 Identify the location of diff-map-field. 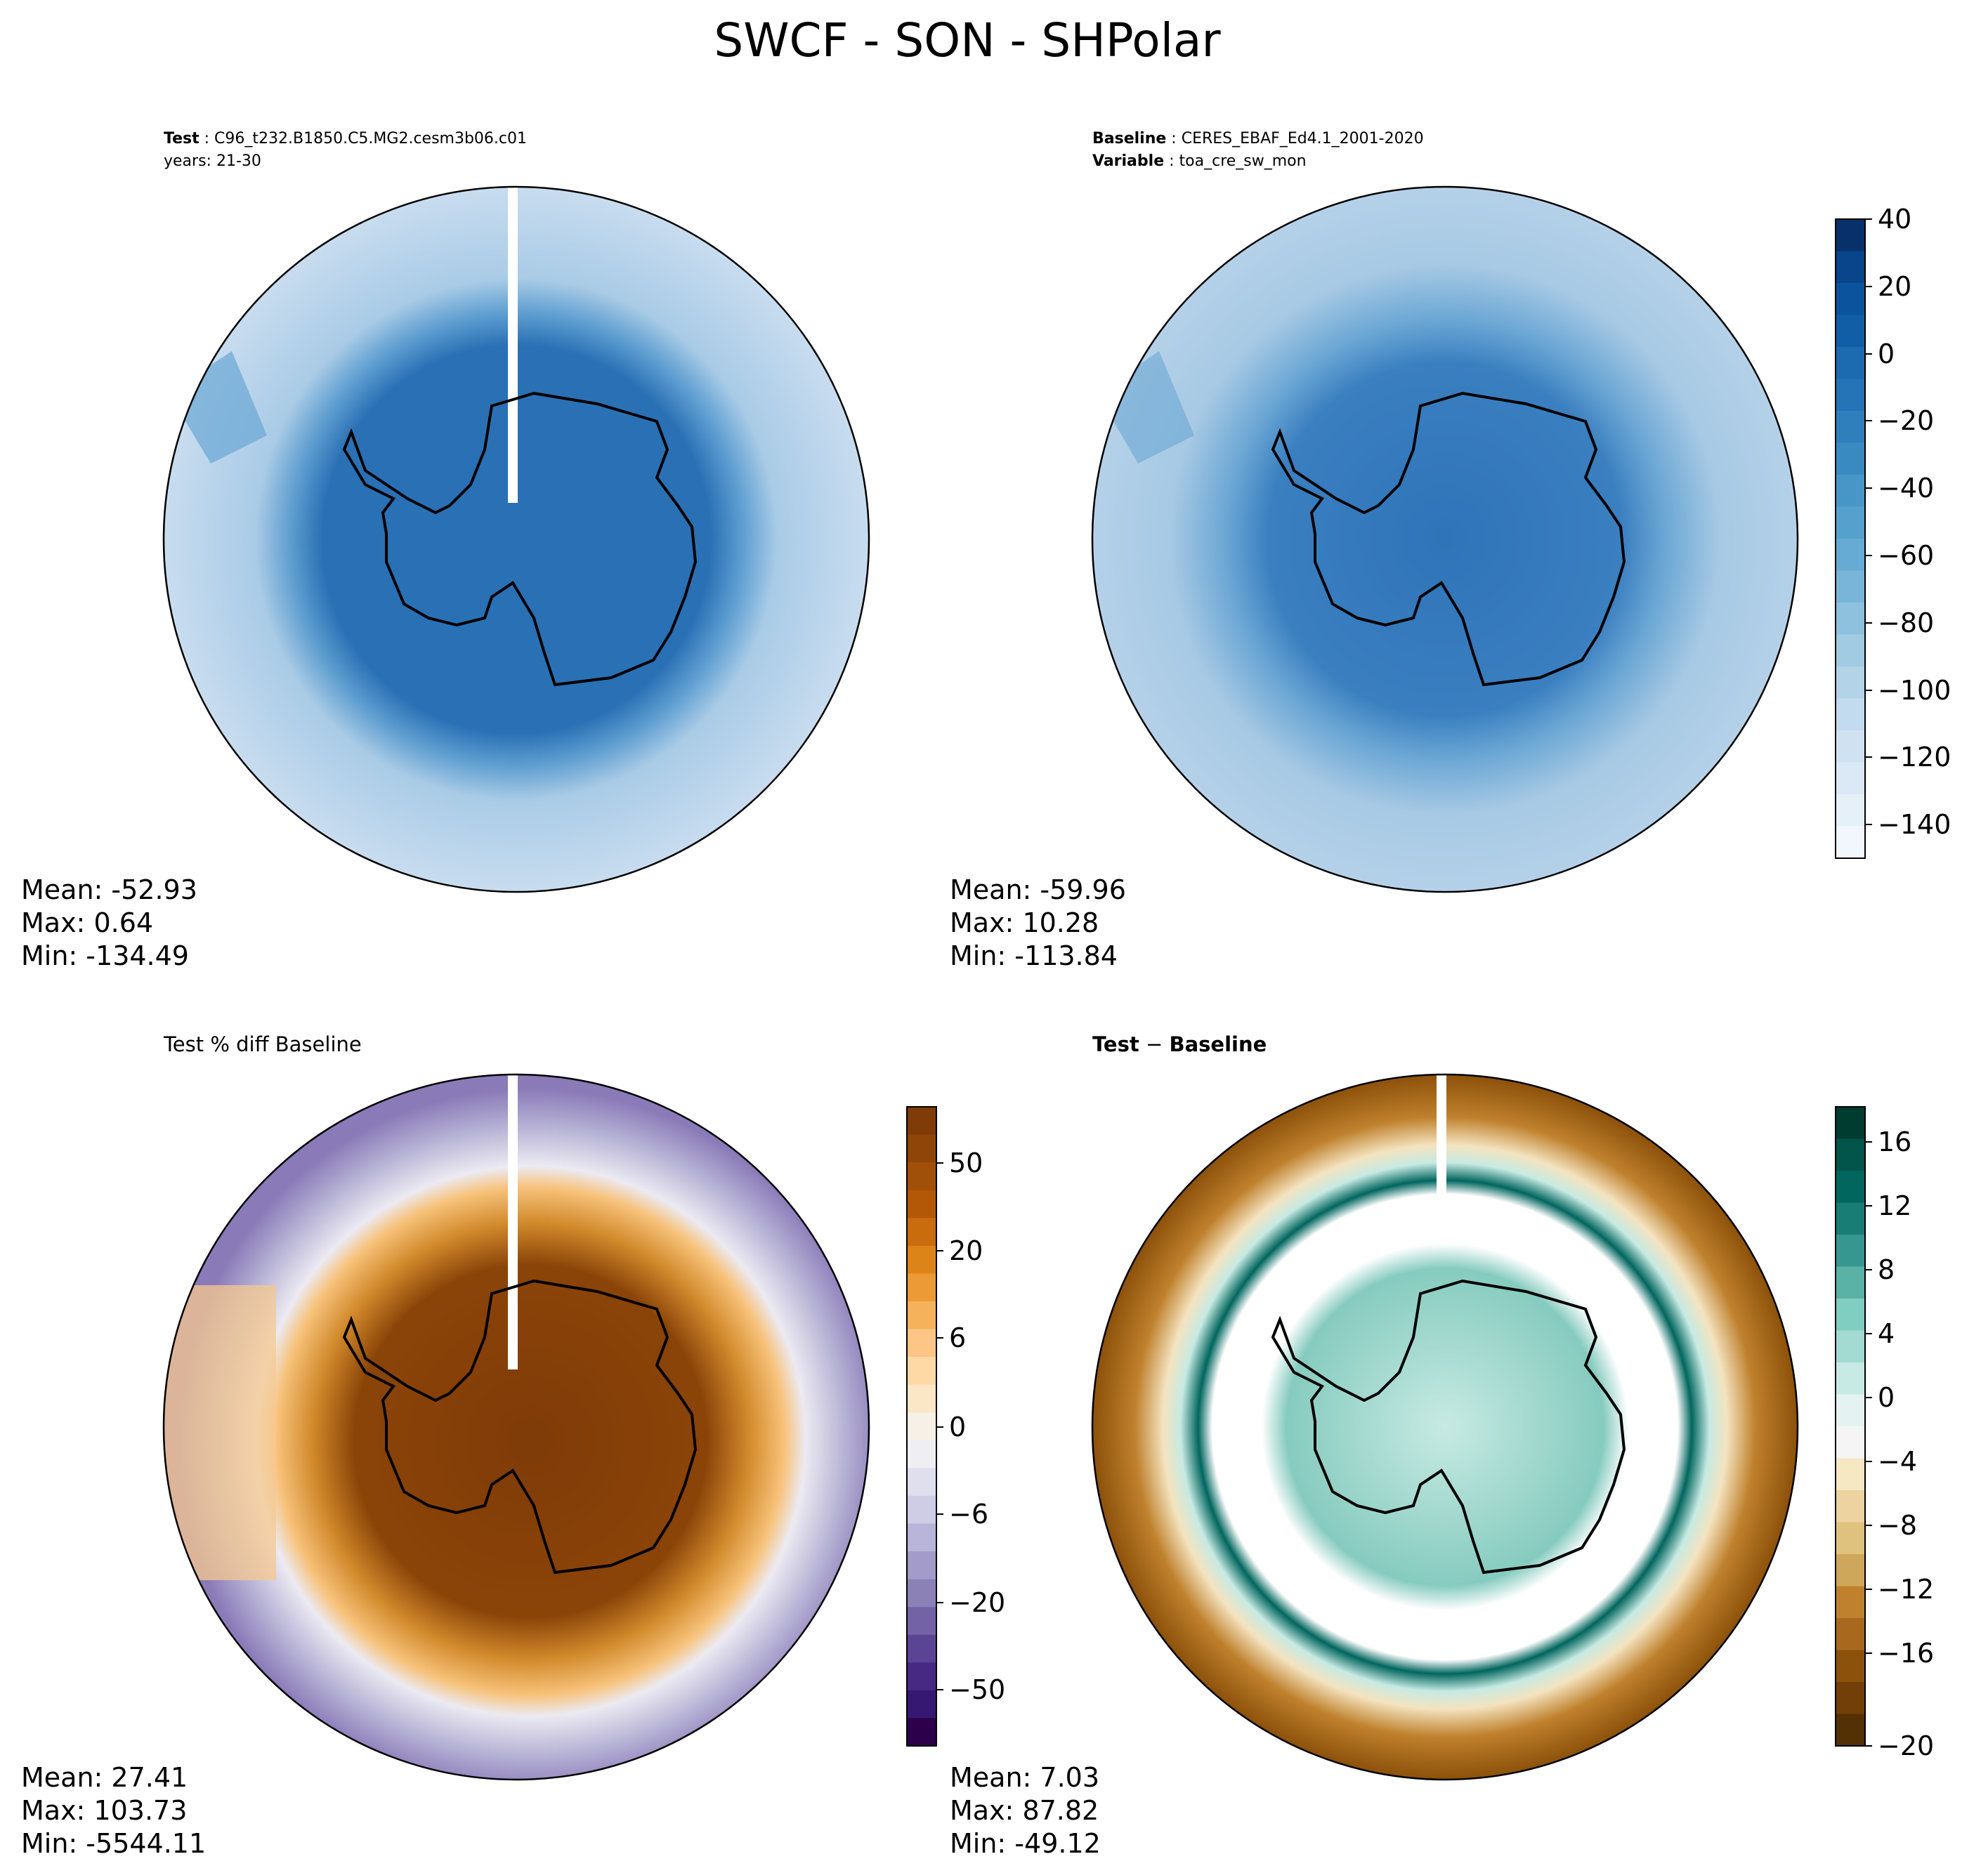
(1445, 1427).